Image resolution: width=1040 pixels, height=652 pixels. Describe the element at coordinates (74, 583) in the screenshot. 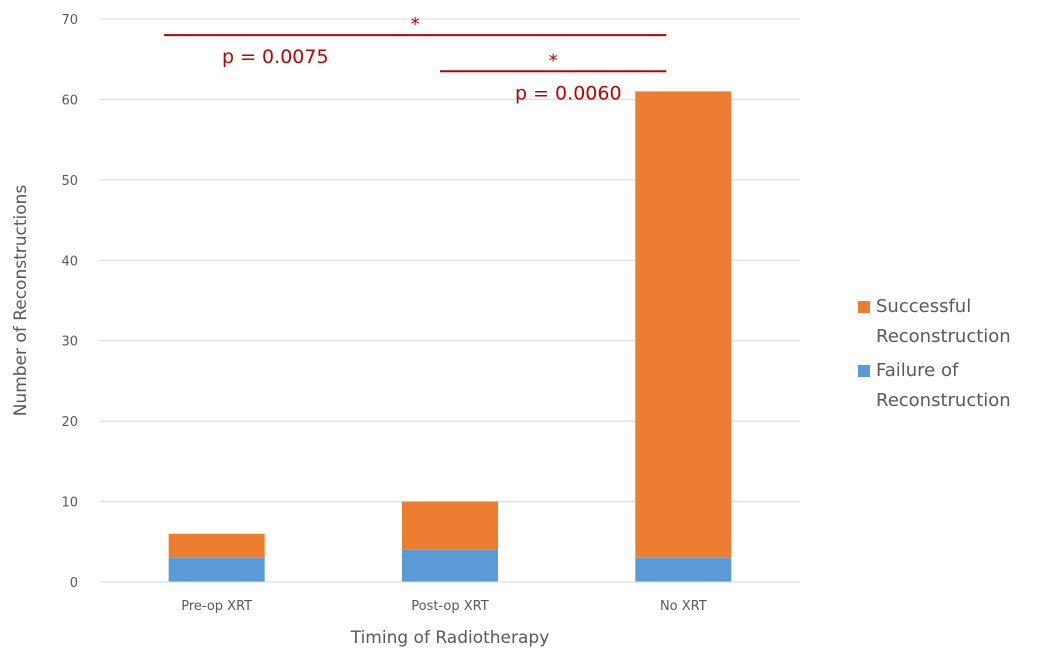

I see `y-tick-label: 0` at that location.